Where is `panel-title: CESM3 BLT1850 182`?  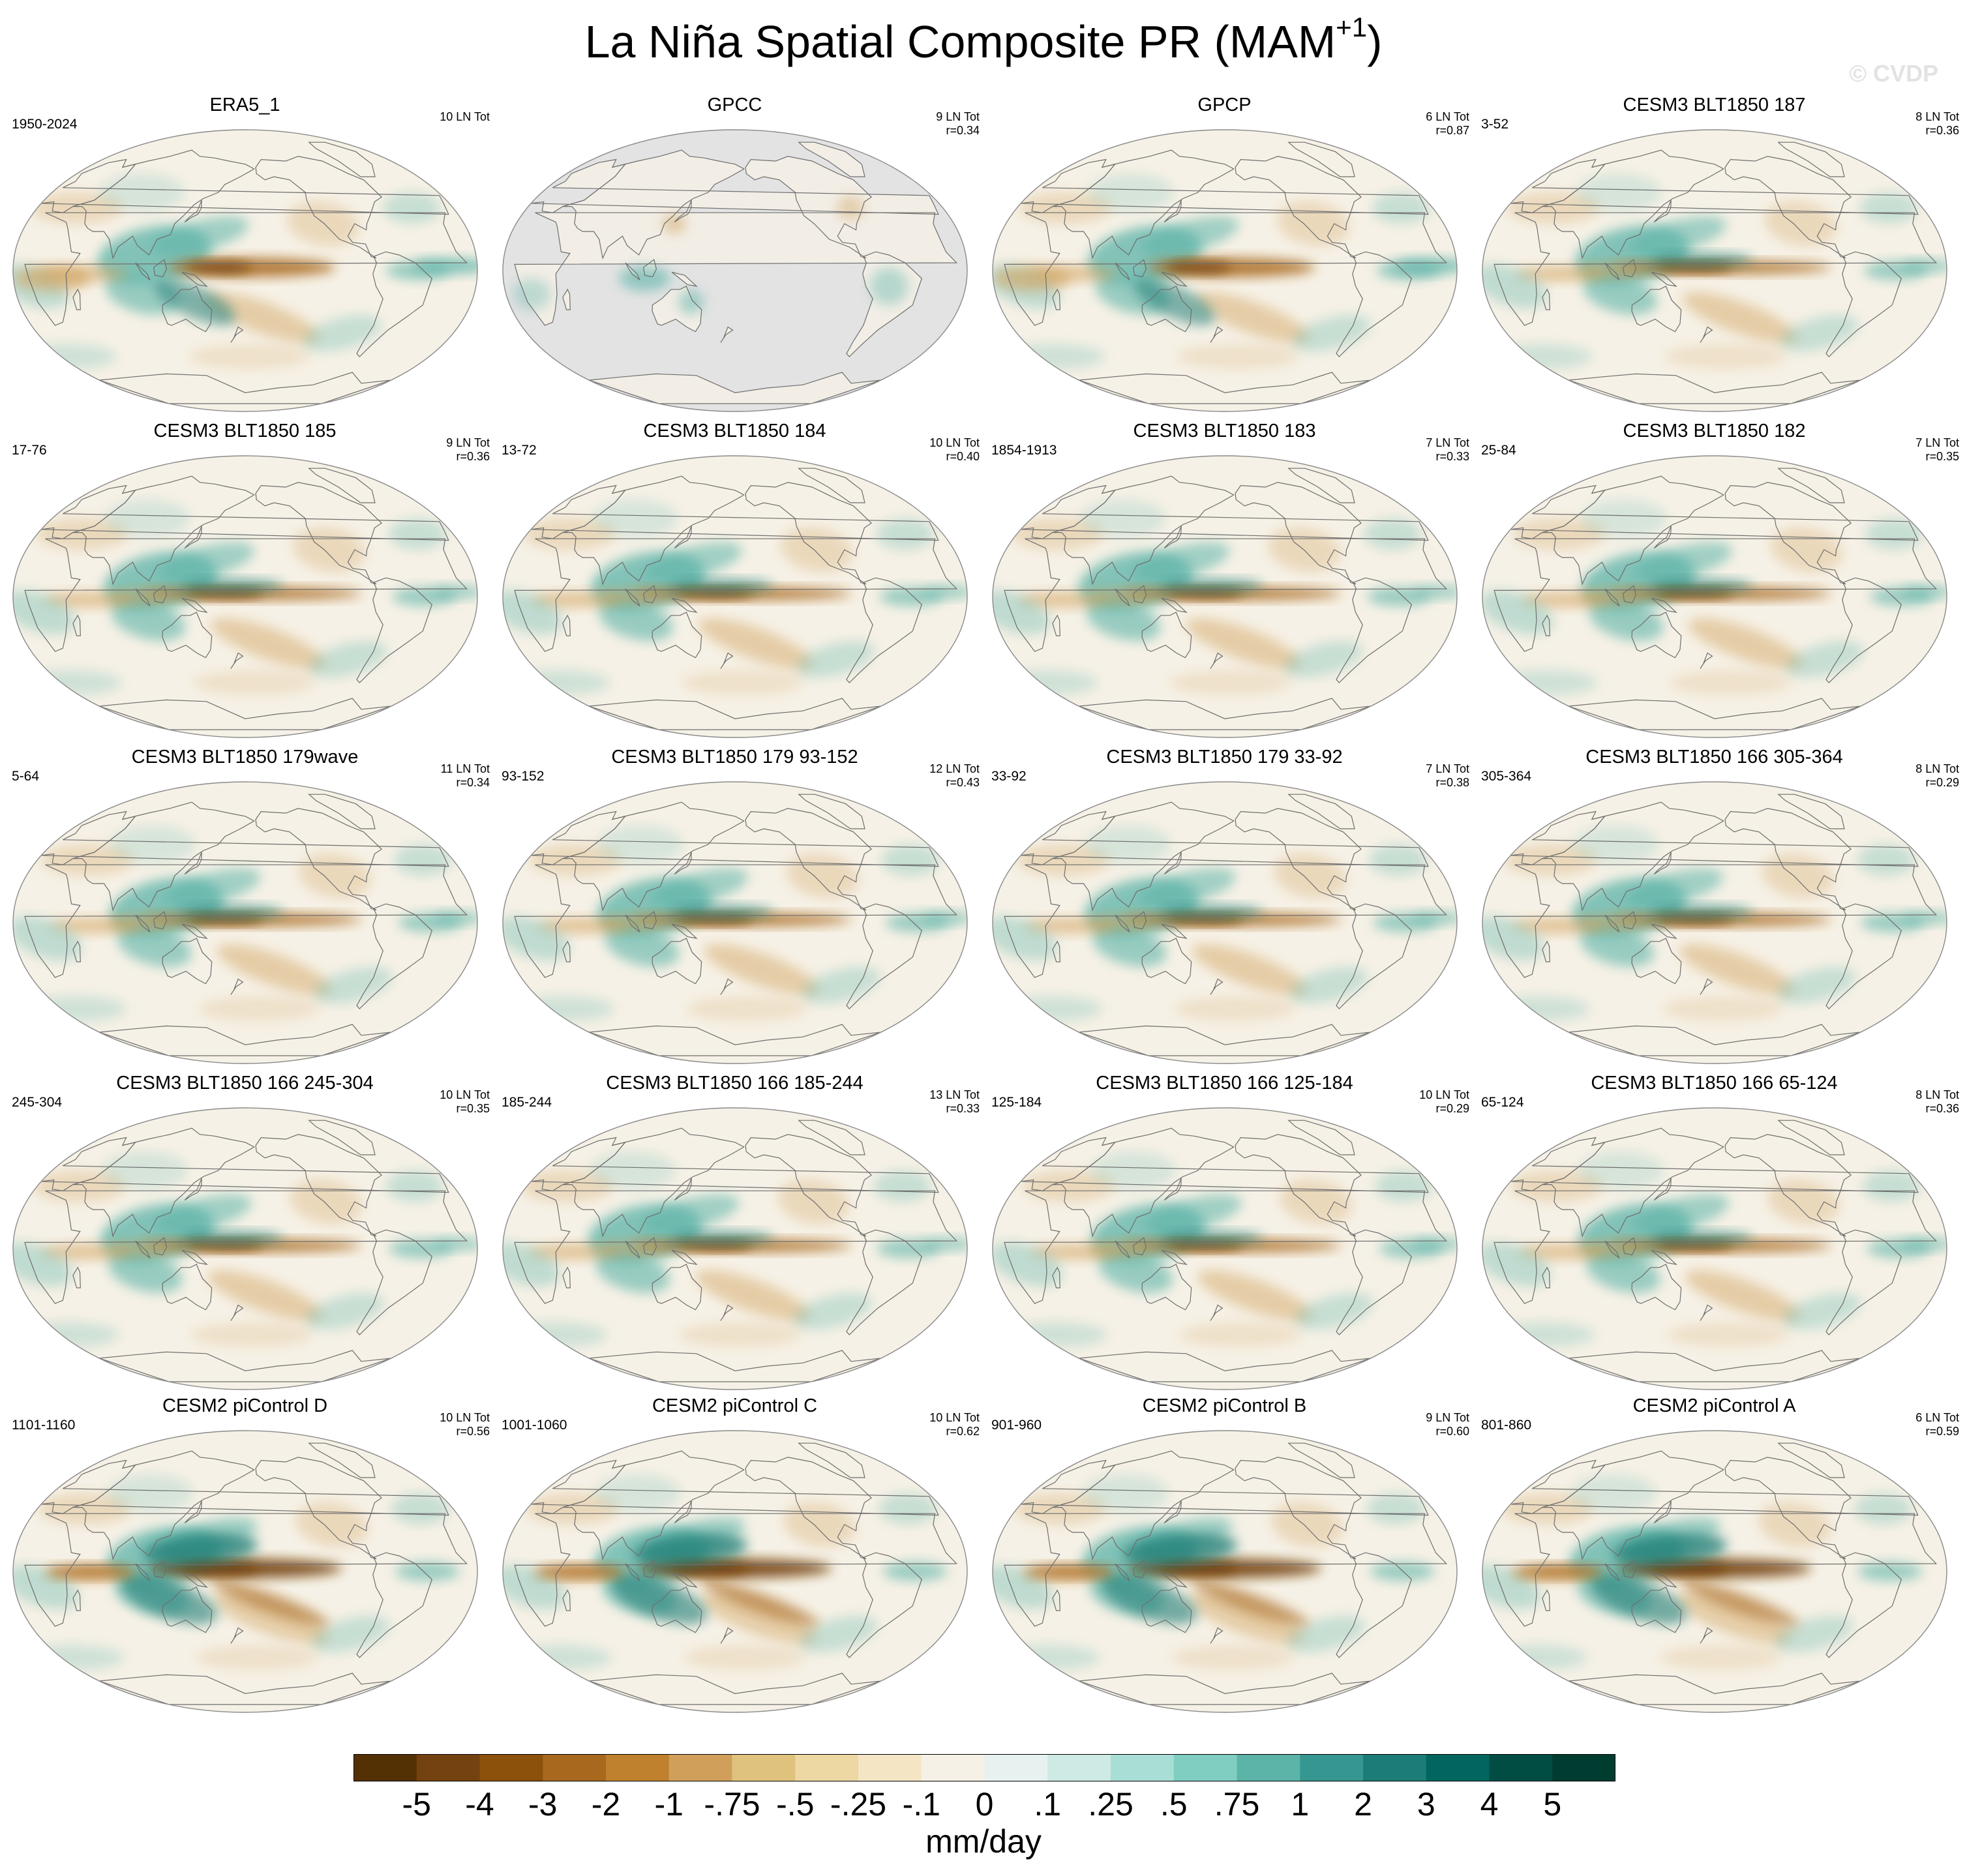
panel-title: CESM3 BLT1850 182 is located at coordinates (1714, 431).